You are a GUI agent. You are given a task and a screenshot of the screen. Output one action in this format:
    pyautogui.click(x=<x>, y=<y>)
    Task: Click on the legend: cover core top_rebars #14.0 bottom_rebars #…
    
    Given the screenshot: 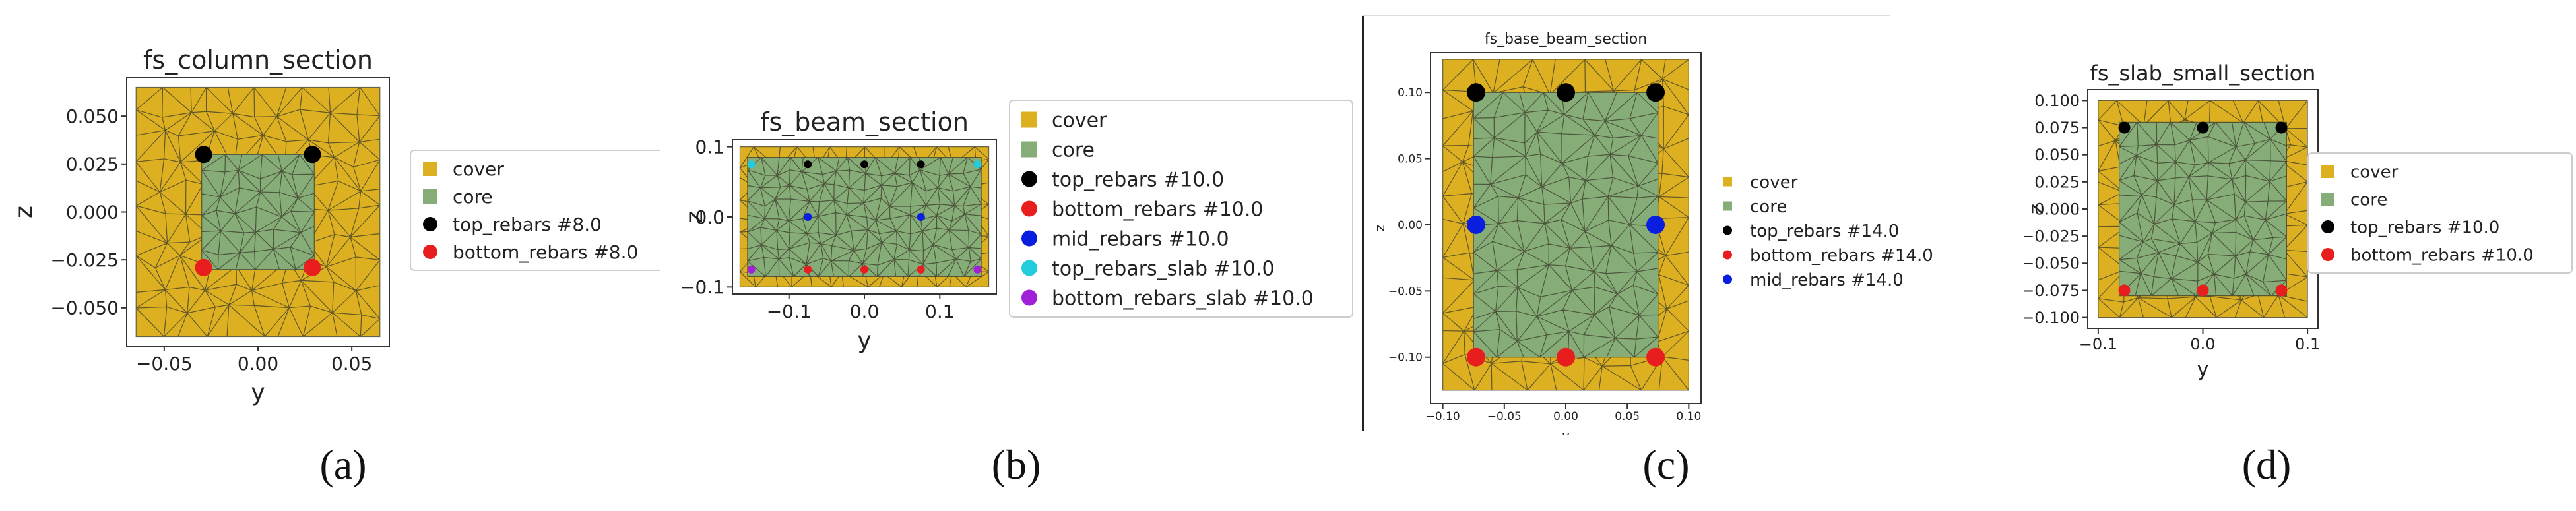 What is the action you would take?
    pyautogui.click(x=1828, y=231)
    